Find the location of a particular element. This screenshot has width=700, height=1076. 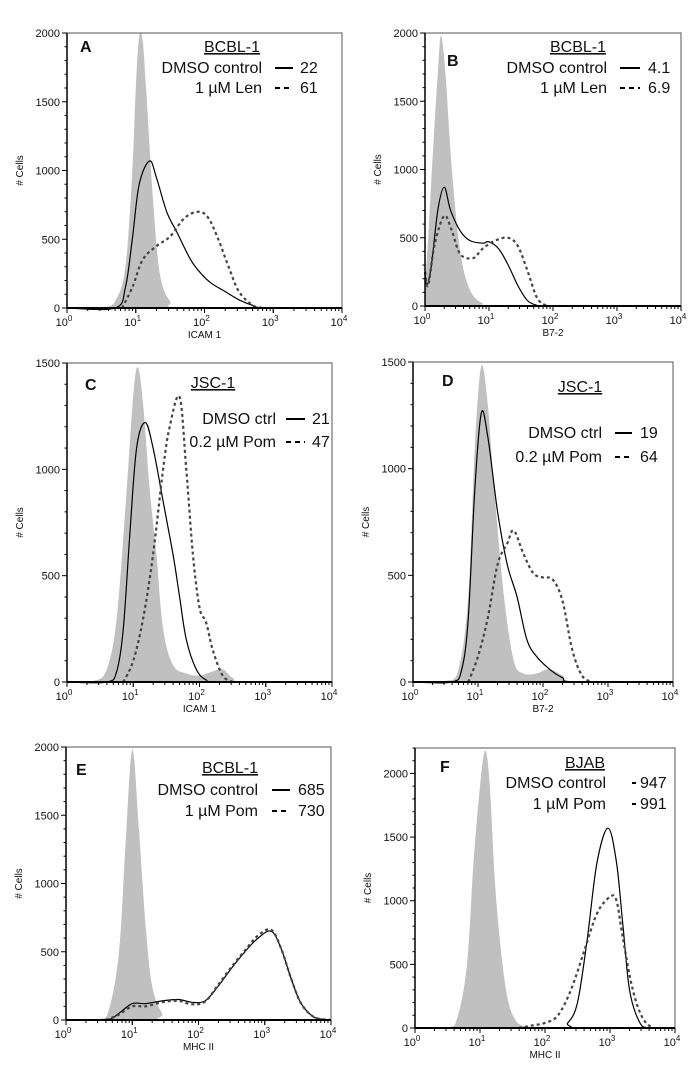

panel-letter: F is located at coordinates (445, 767).